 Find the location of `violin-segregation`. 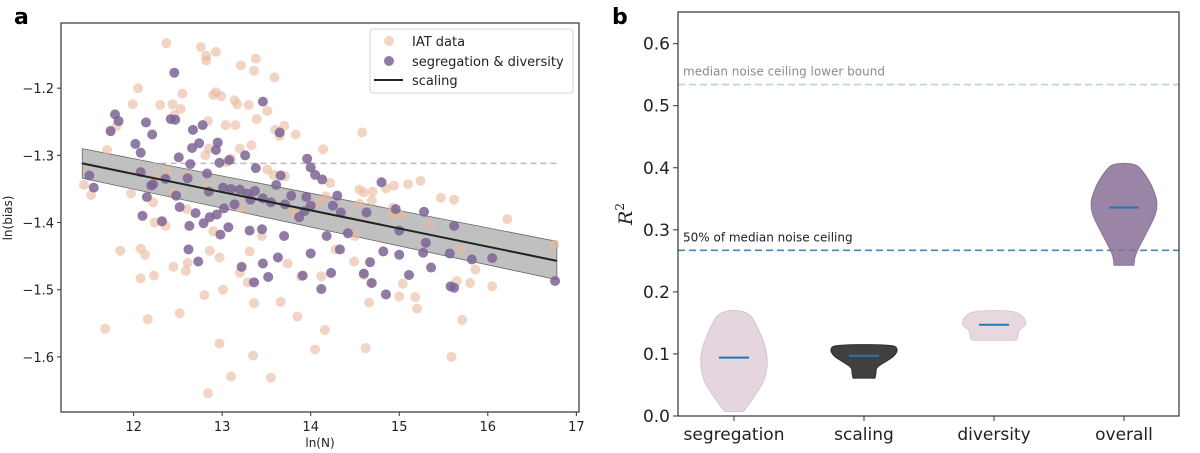

violin-segregation is located at coordinates (734, 361).